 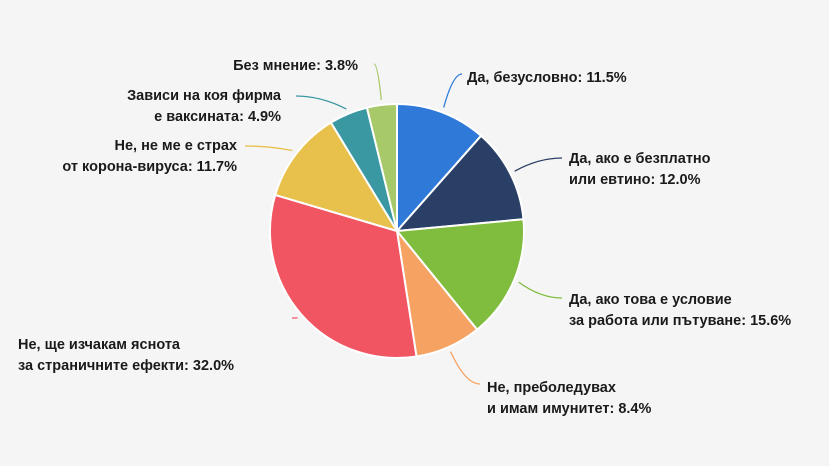 What do you see at coordinates (547, 78) in the screenshot?
I see `slice-label: Да, безусловно: 11.5%` at bounding box center [547, 78].